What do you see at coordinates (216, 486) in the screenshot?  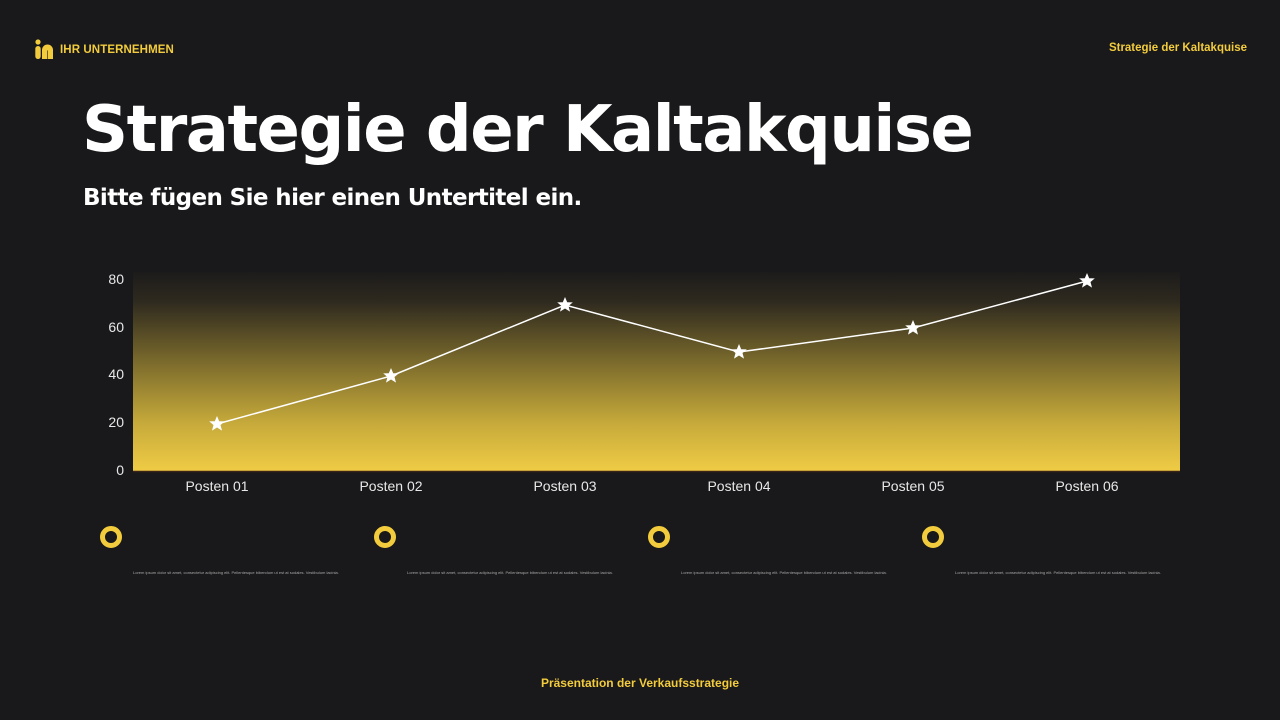 I see `svg-text: Posten 01` at bounding box center [216, 486].